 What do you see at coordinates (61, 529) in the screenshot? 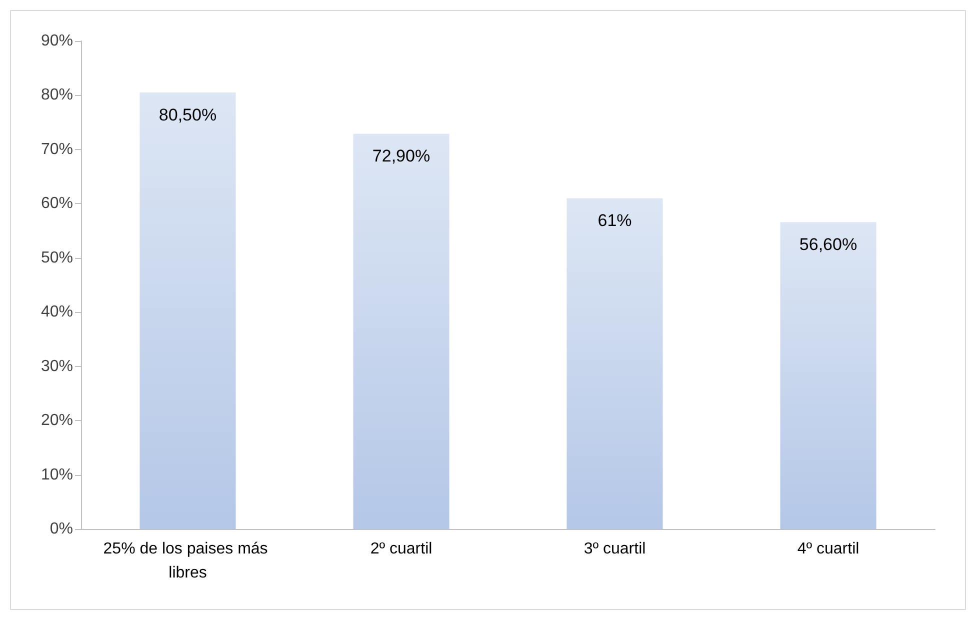
I see `y-tick-label: 0%` at bounding box center [61, 529].